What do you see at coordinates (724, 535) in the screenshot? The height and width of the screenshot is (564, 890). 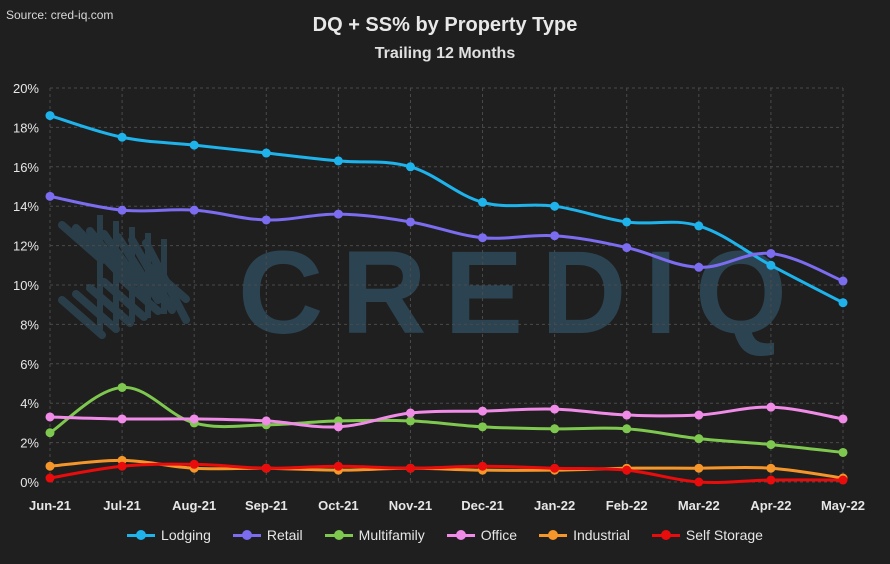 I see `legend-label: Self Storage` at bounding box center [724, 535].